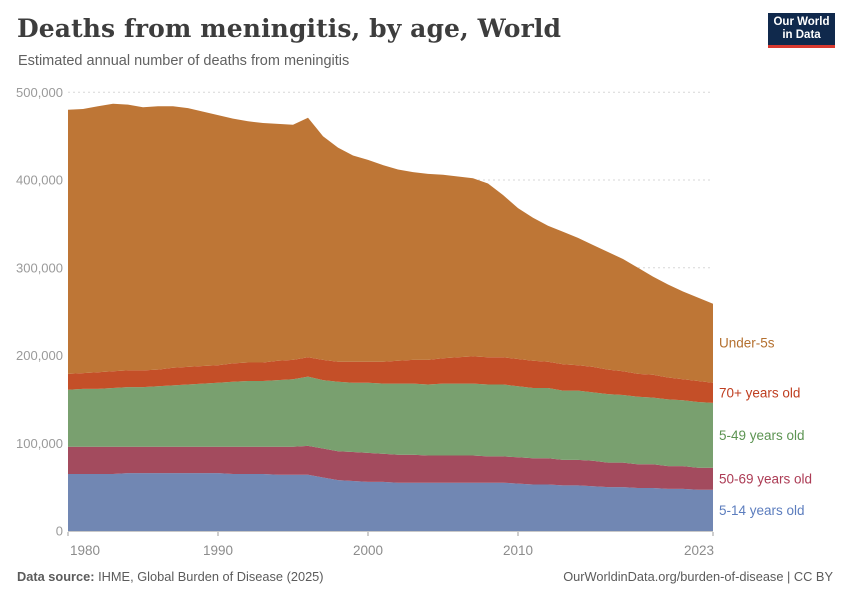 This screenshot has width=850, height=600. I want to click on series-label-70-years-old: 70+ years old, so click(759, 392).